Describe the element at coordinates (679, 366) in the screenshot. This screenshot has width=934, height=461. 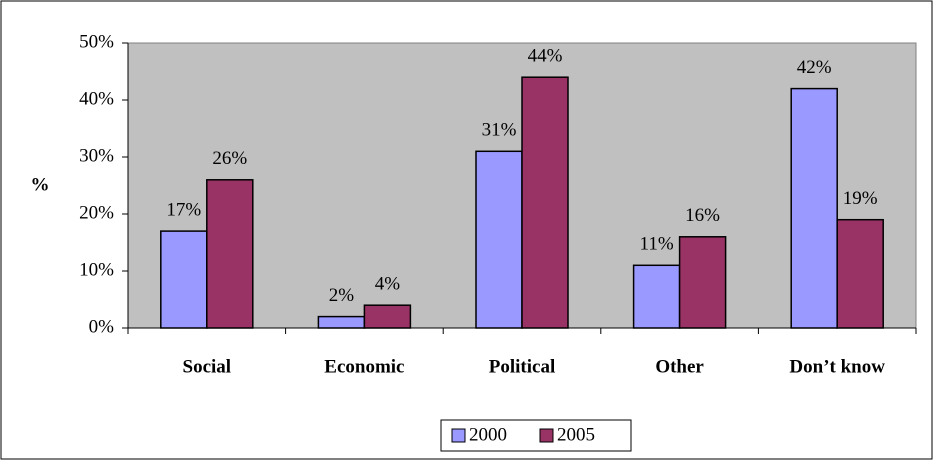
I see `x-tick-label: Other` at that location.